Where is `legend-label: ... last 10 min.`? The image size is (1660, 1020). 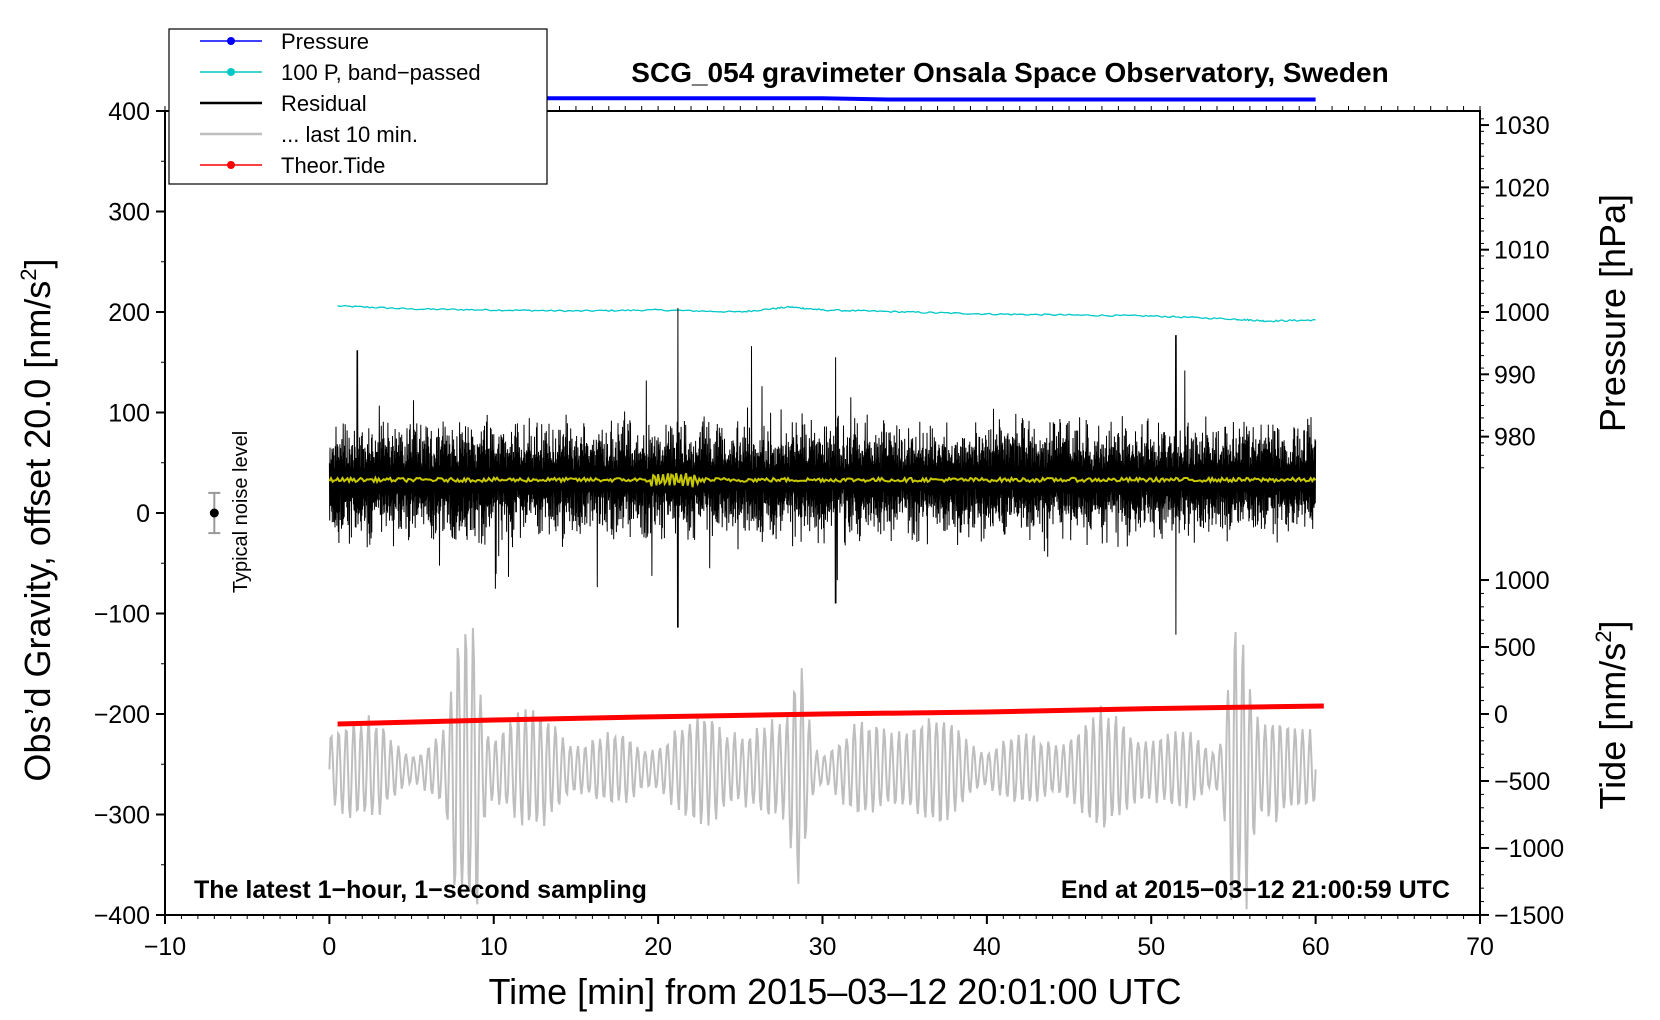 legend-label: ... last 10 min. is located at coordinates (349, 134).